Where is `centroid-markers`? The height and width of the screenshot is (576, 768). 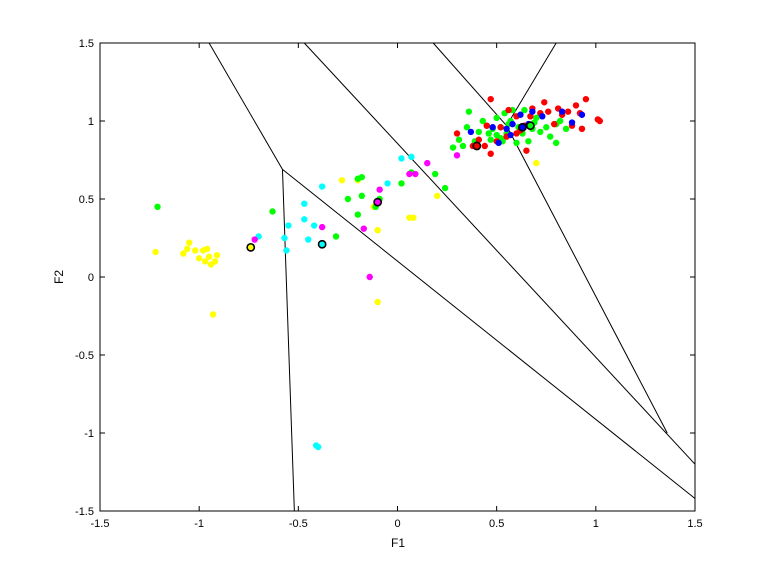 centroid-markers is located at coordinates (390, 186).